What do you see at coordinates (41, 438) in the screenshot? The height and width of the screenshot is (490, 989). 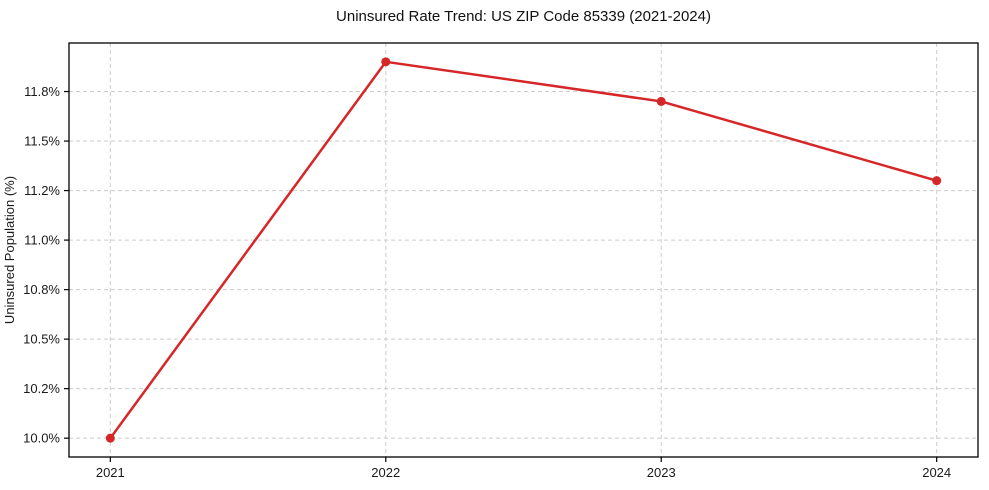 I see `y-tick-label: 10.0%` at bounding box center [41, 438].